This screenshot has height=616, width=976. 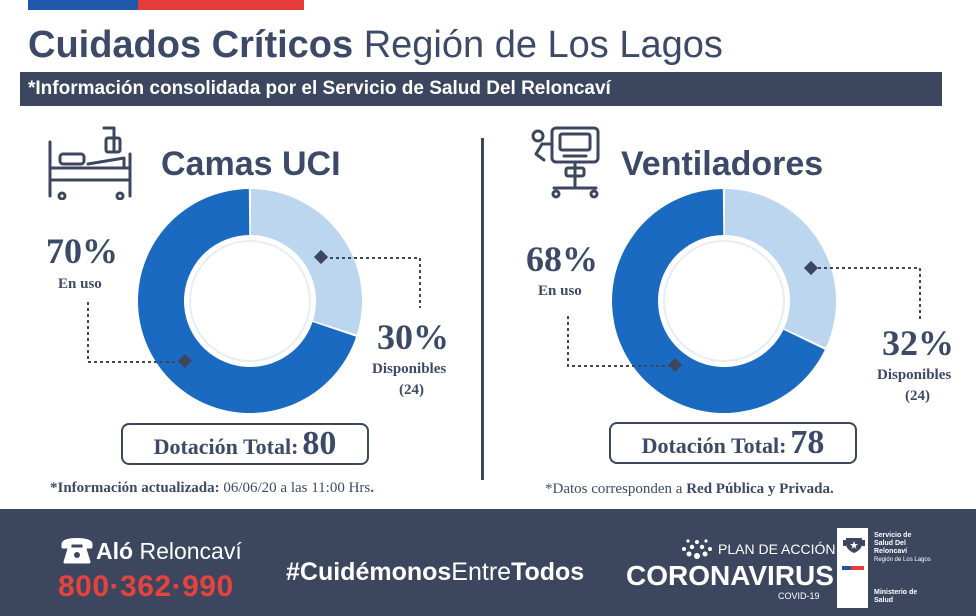 What do you see at coordinates (481, 572) in the screenshot?
I see `hashtag-part-b: Entre` at bounding box center [481, 572].